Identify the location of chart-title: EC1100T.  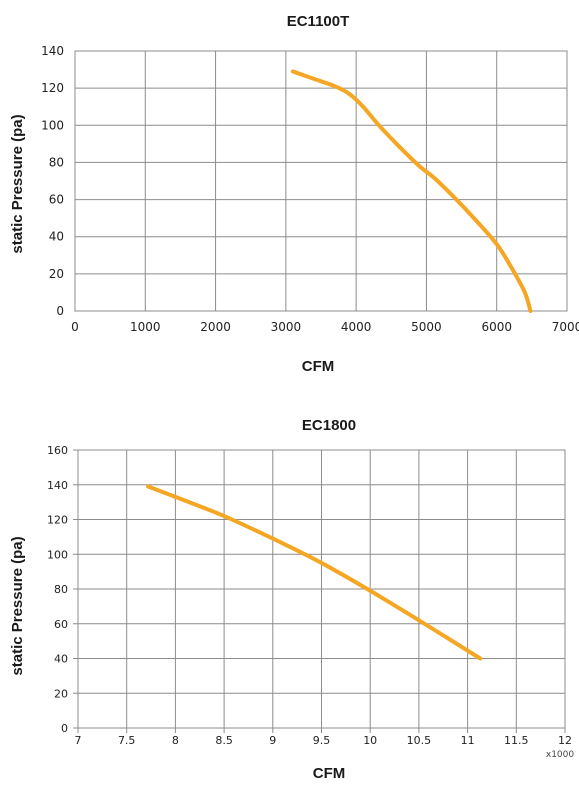
(318, 21).